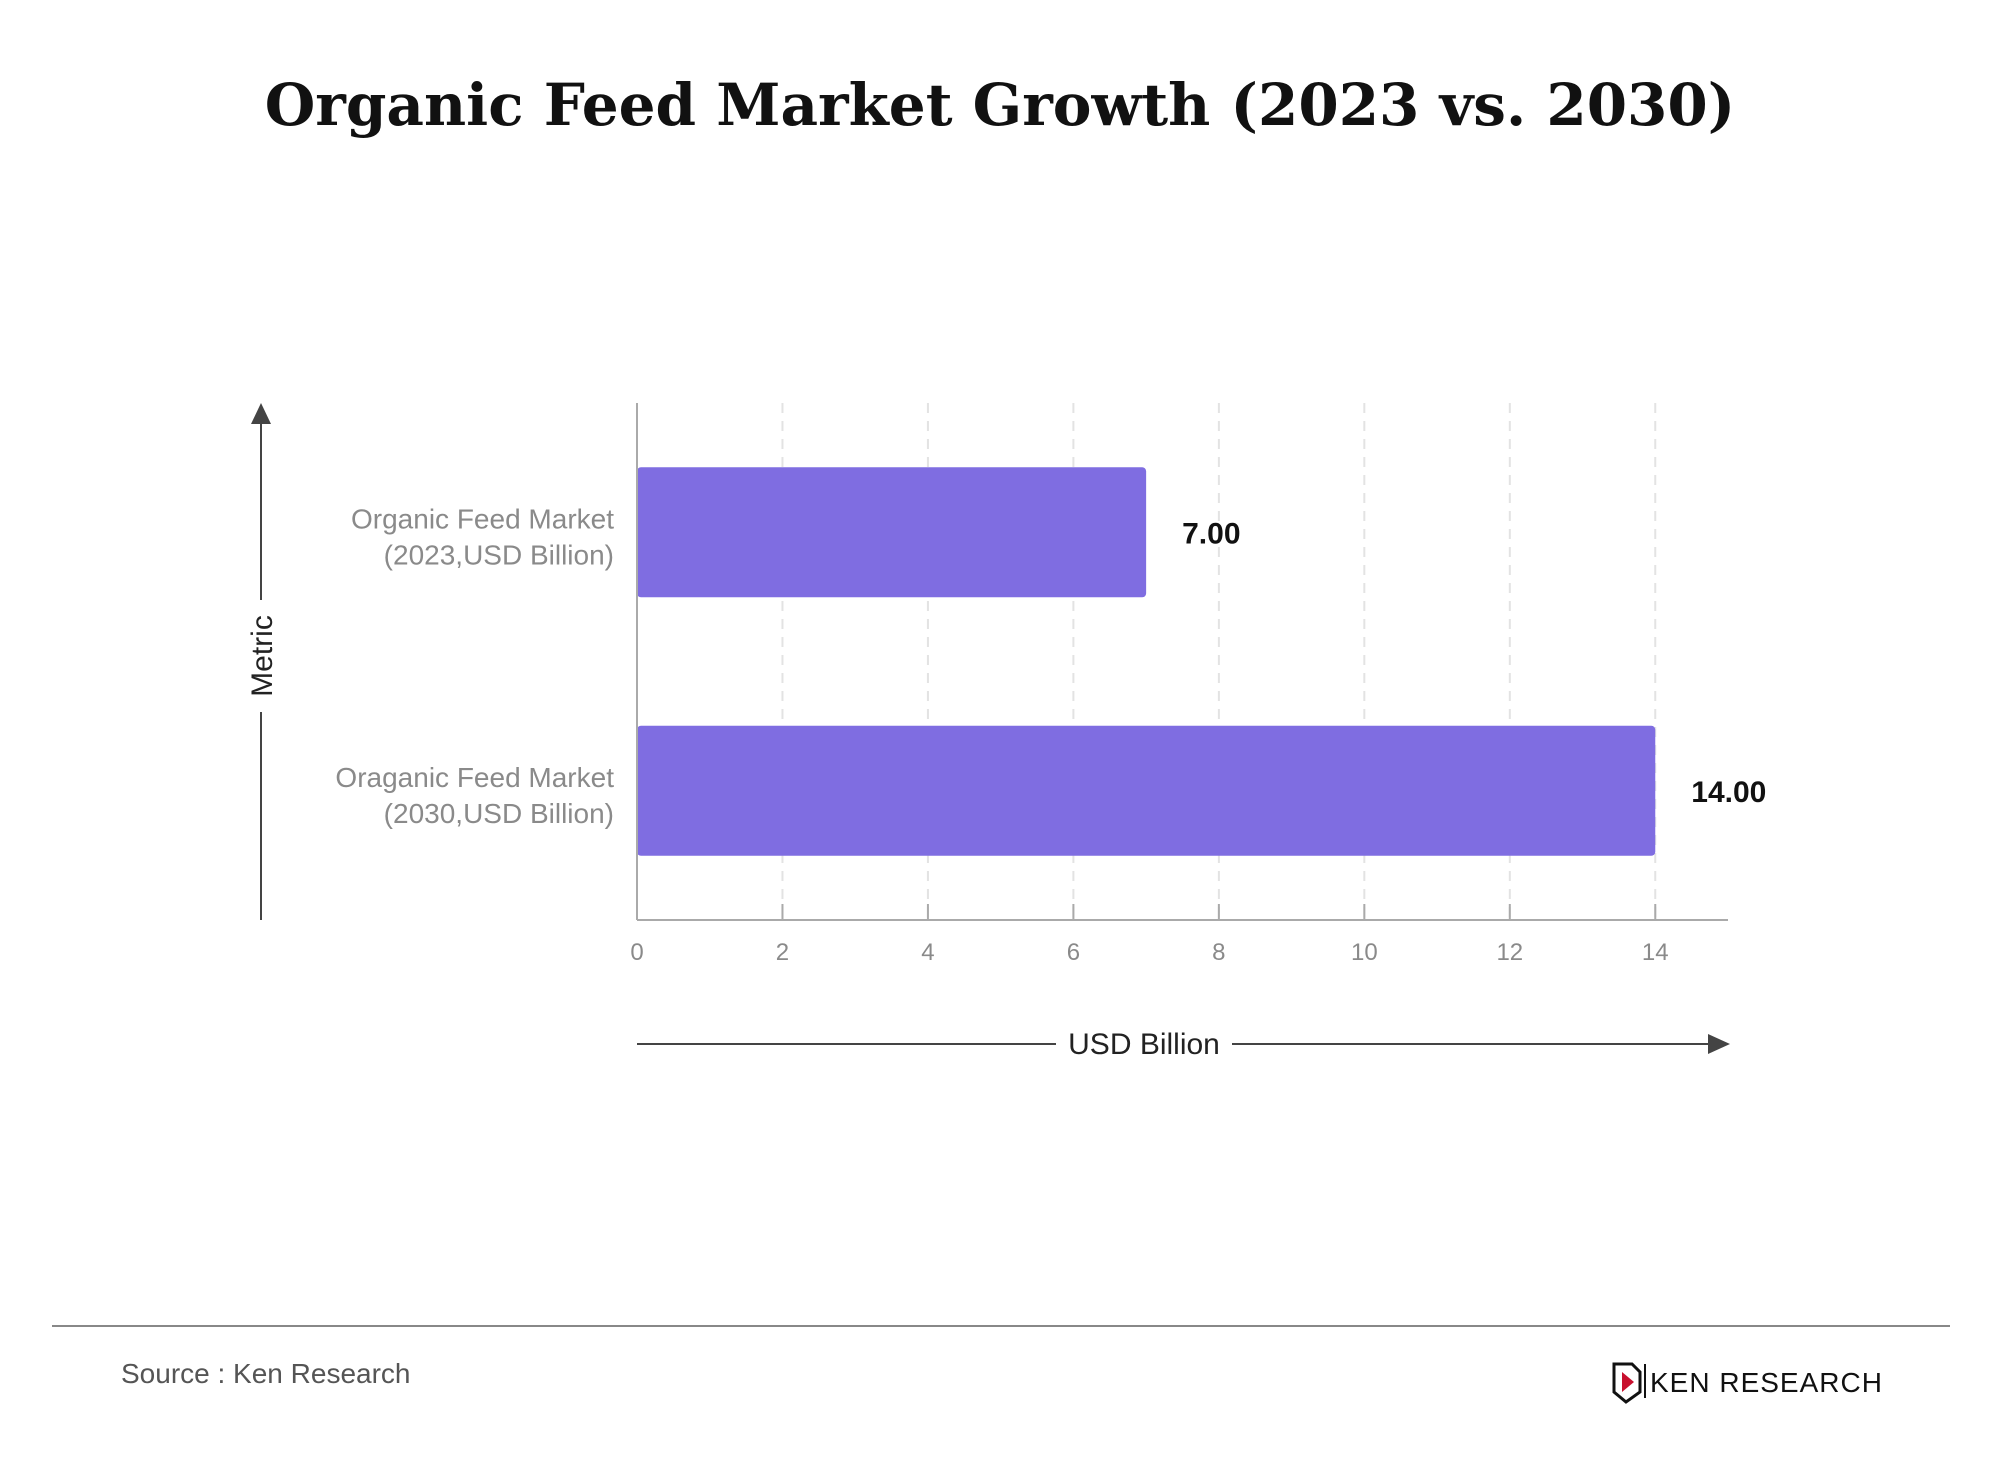 The width and height of the screenshot is (2000, 1458). Describe the element at coordinates (1218, 952) in the screenshot. I see `x-tick-label: 8` at that location.